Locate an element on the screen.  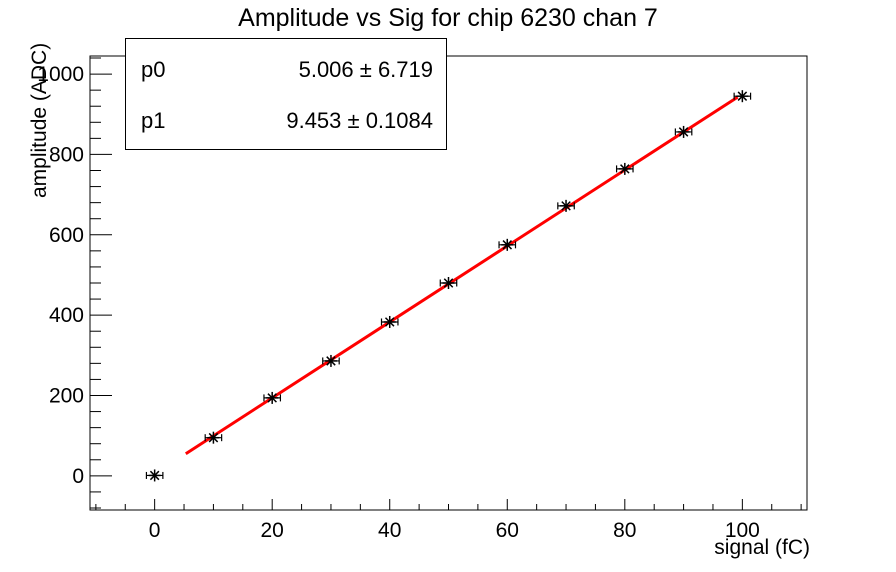
chart-title: Amplitude vs Sig for chip 6230 chan 7 is located at coordinates (448, 18).